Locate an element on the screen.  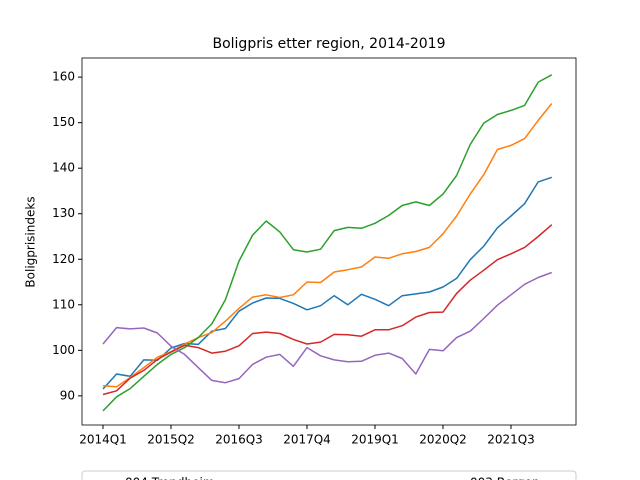
legend-label: 004 Trondheim is located at coordinates (170, 478).